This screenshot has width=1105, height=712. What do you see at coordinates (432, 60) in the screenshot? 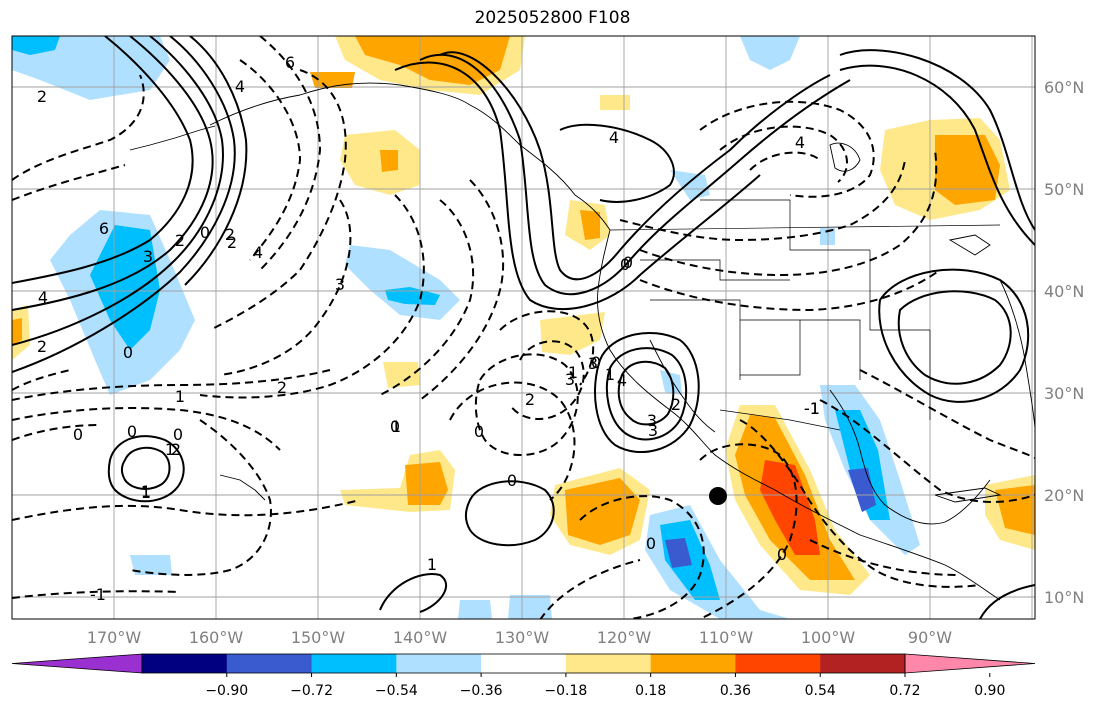
I see `pos-shade-north-mid` at bounding box center [432, 60].